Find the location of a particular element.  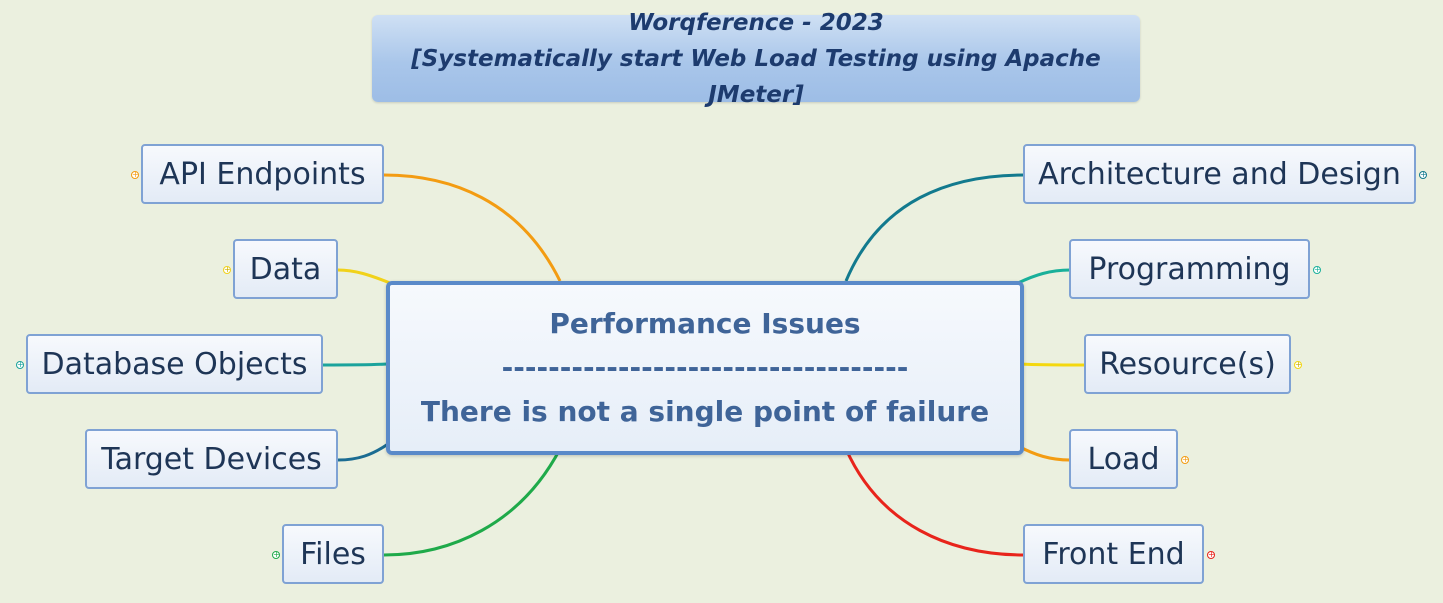

topic-data: Data is located at coordinates (285, 269).